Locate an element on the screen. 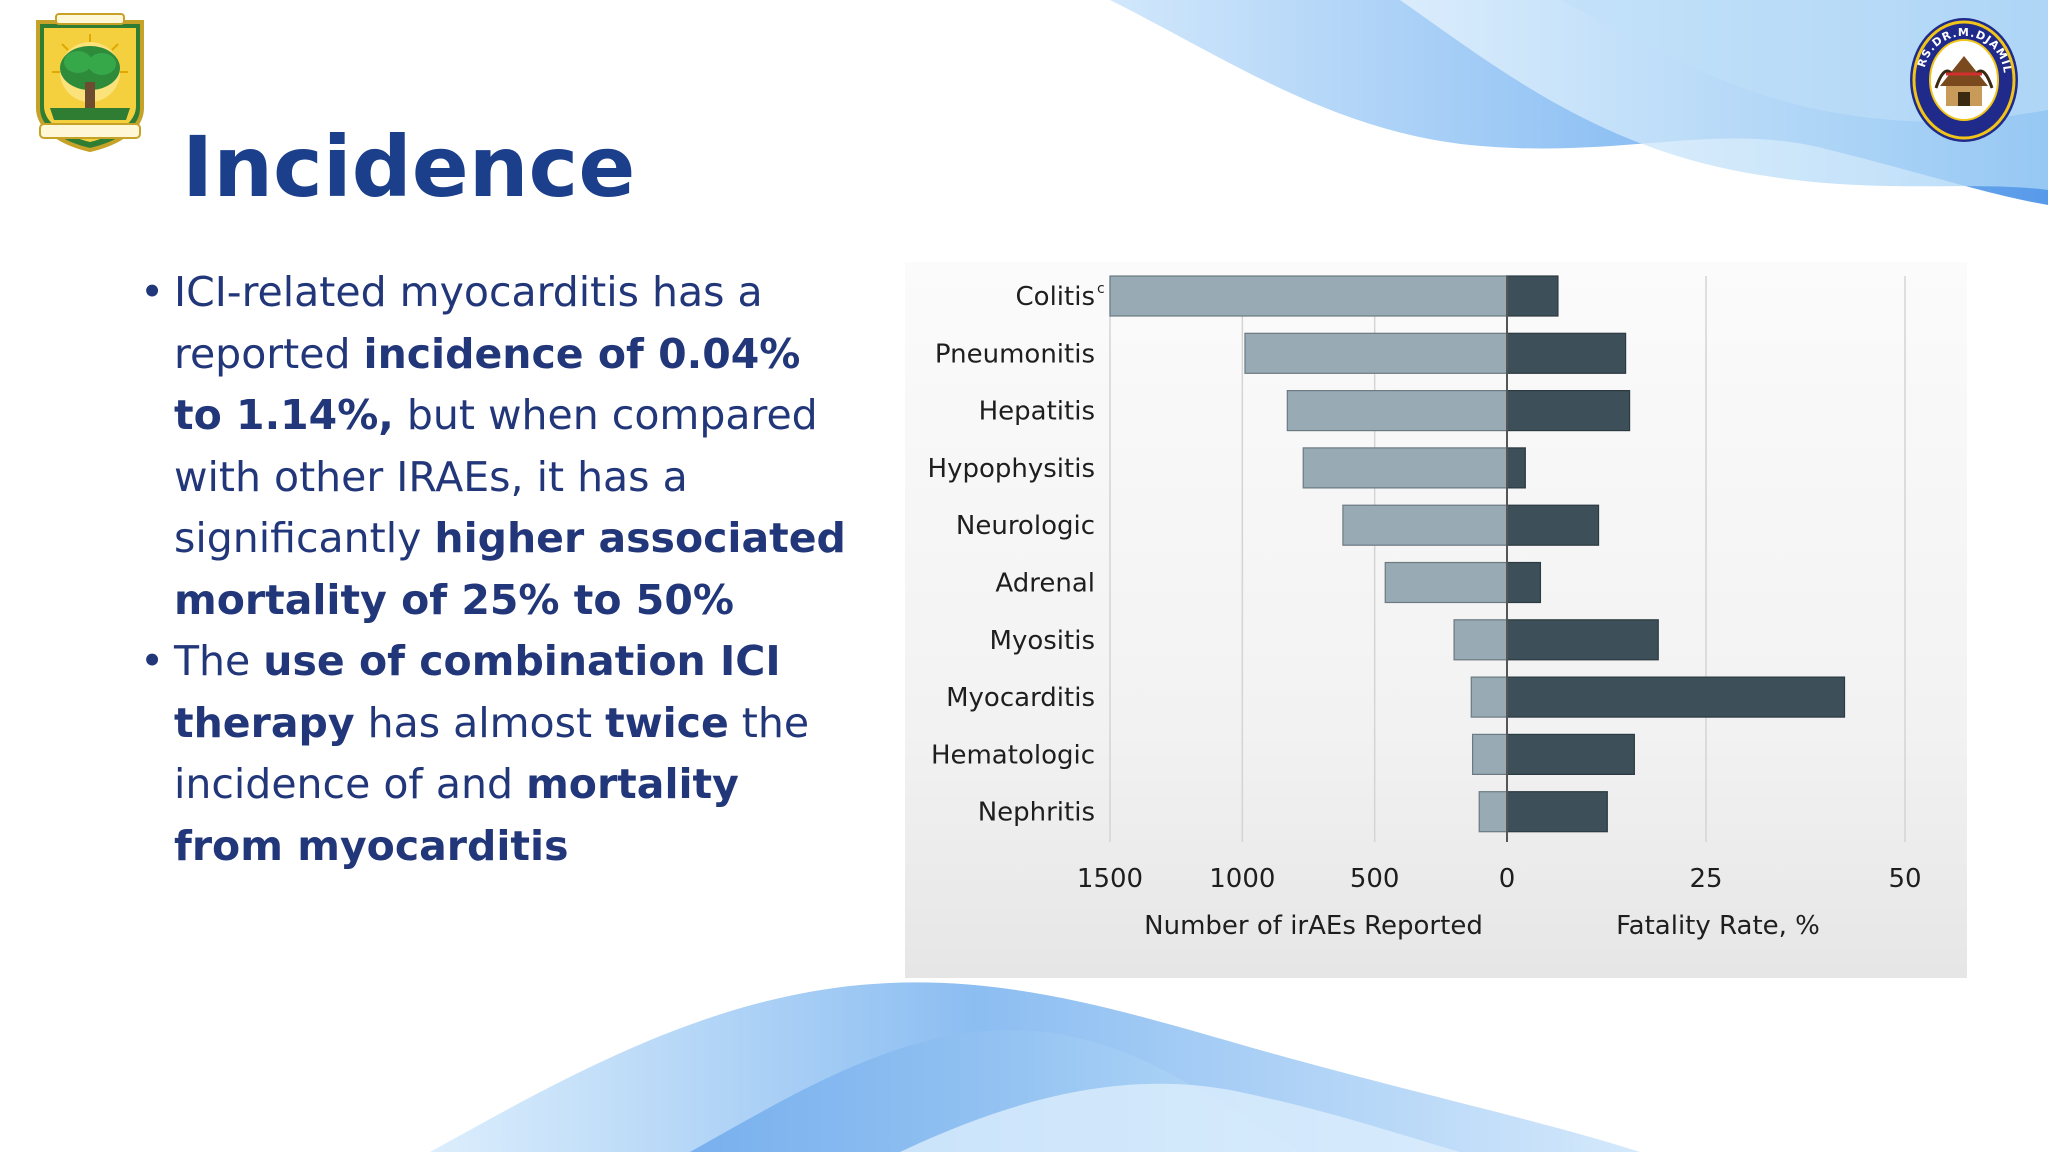 The width and height of the screenshot is (2048, 1152). tick-label-count-500: 500 is located at coordinates (1375, 879).